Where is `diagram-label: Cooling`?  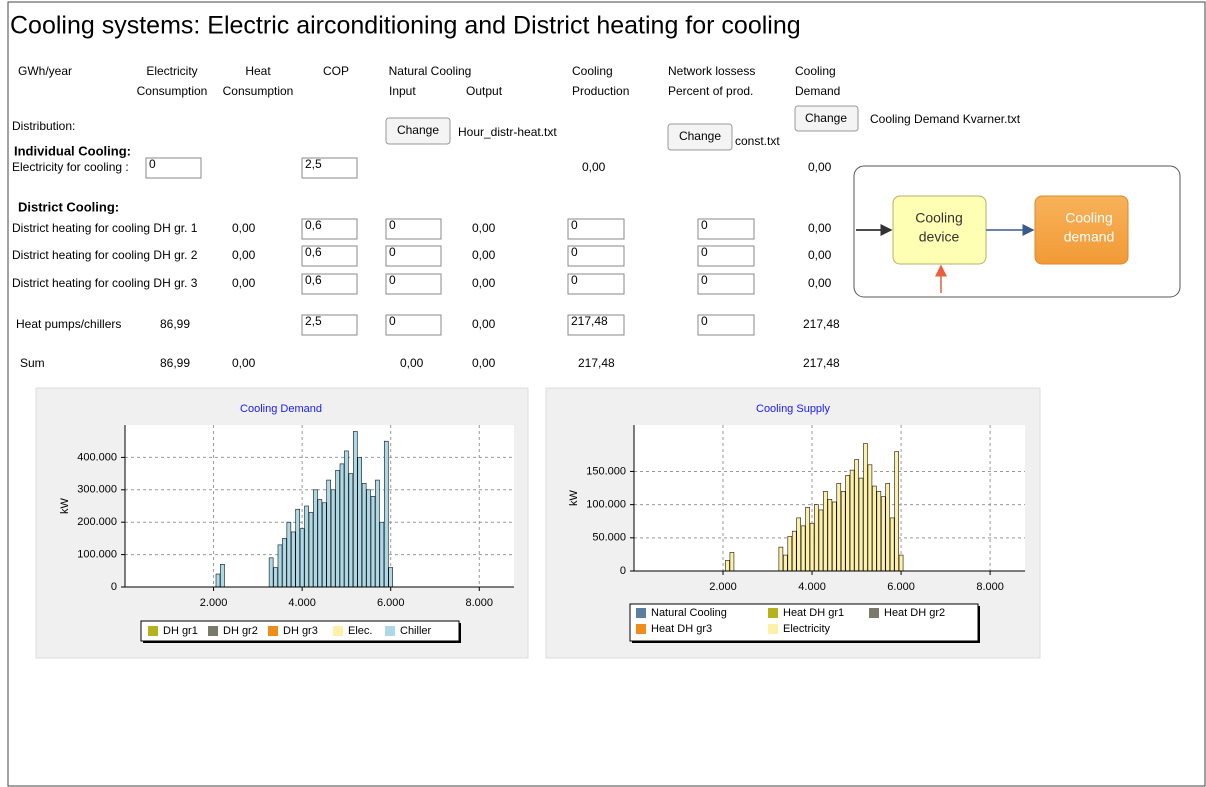 diagram-label: Cooling is located at coordinates (1088, 218).